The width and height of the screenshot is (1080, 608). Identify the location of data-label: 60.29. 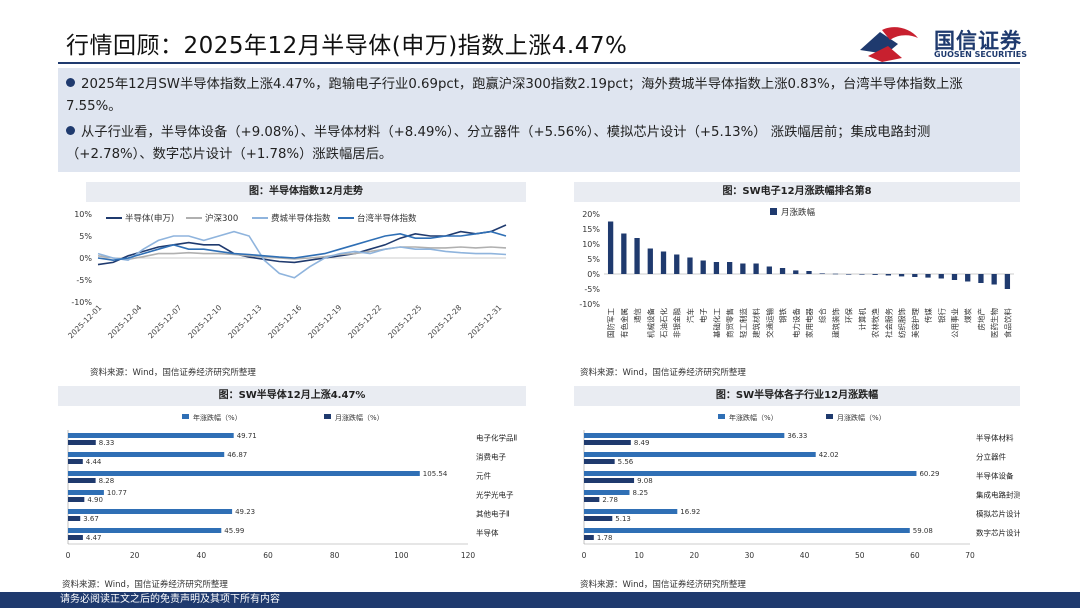
(929, 474).